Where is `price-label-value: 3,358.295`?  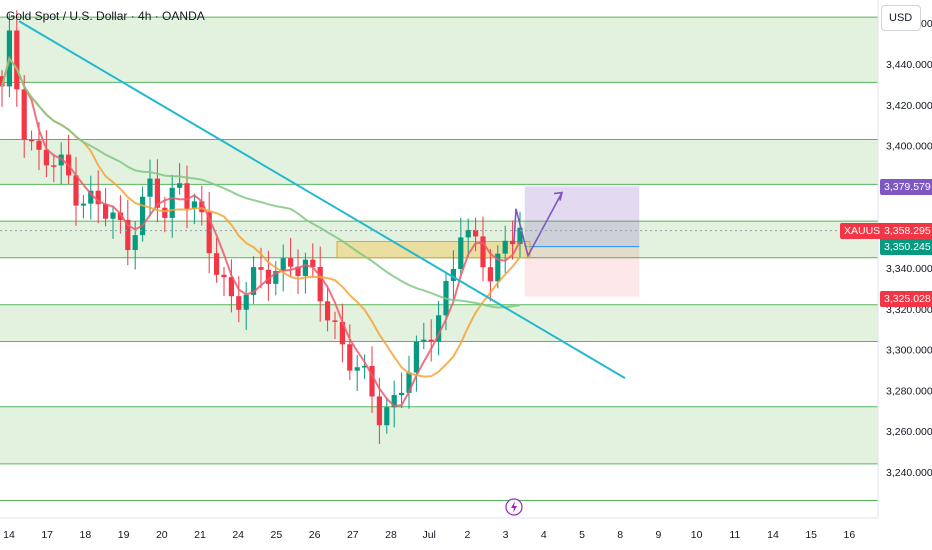
price-label-value: 3,358.295 is located at coordinates (907, 230).